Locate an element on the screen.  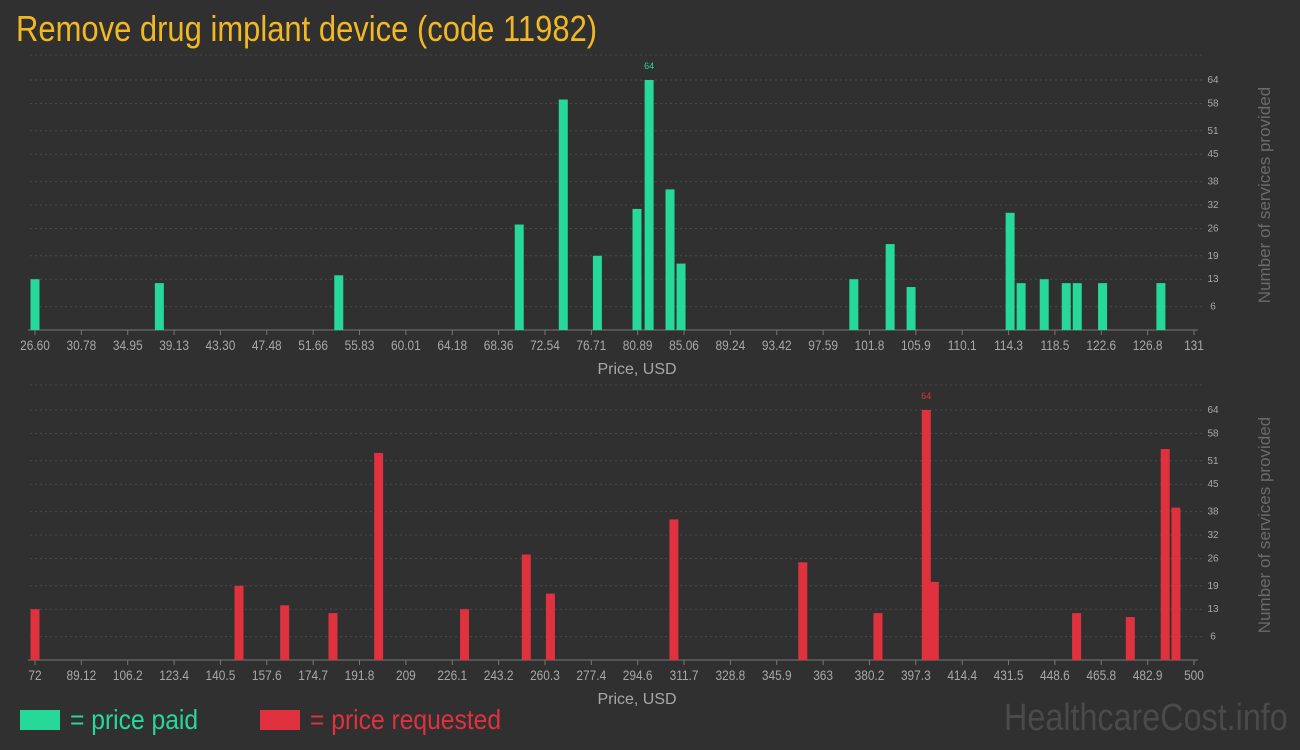
x-tick-label: 85.06 is located at coordinates (684, 345).